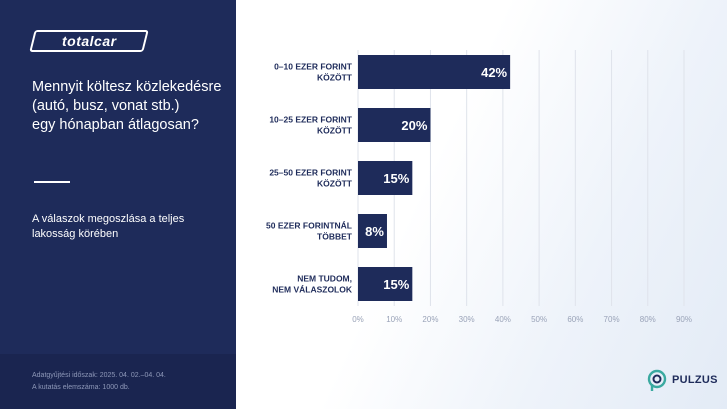 The width and height of the screenshot is (727, 409). What do you see at coordinates (312, 290) in the screenshot?
I see `category-label: NEM VÁLASZOLOK` at bounding box center [312, 290].